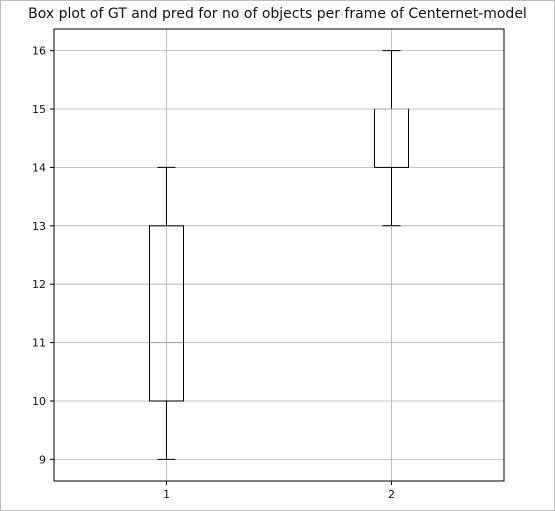  Describe the element at coordinates (39, 226) in the screenshot. I see `y-tick-label: 13` at that location.